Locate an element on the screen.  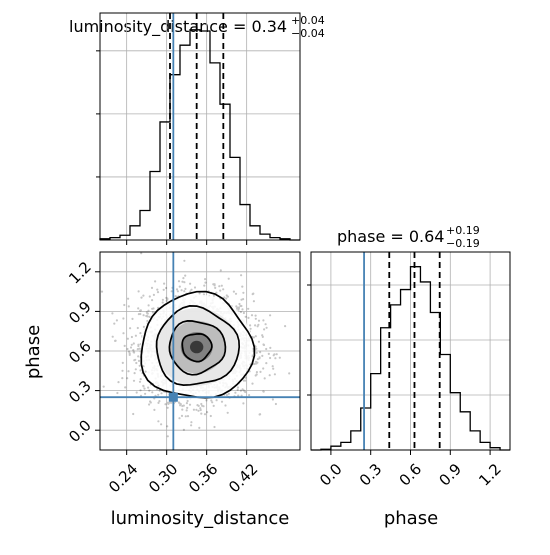
ph-histogram is located at coordinates (410, 358).